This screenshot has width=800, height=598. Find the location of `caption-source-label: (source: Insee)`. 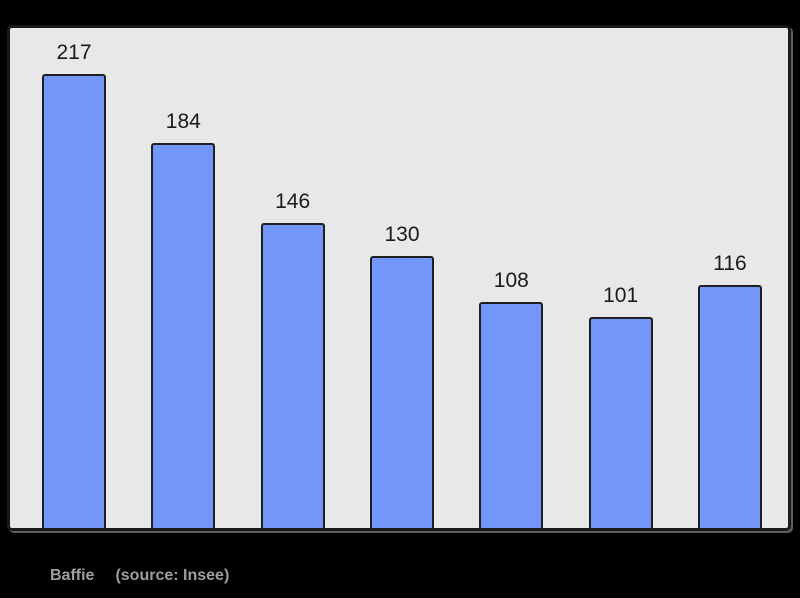

caption-source-label: (source: Insee) is located at coordinates (172, 575).